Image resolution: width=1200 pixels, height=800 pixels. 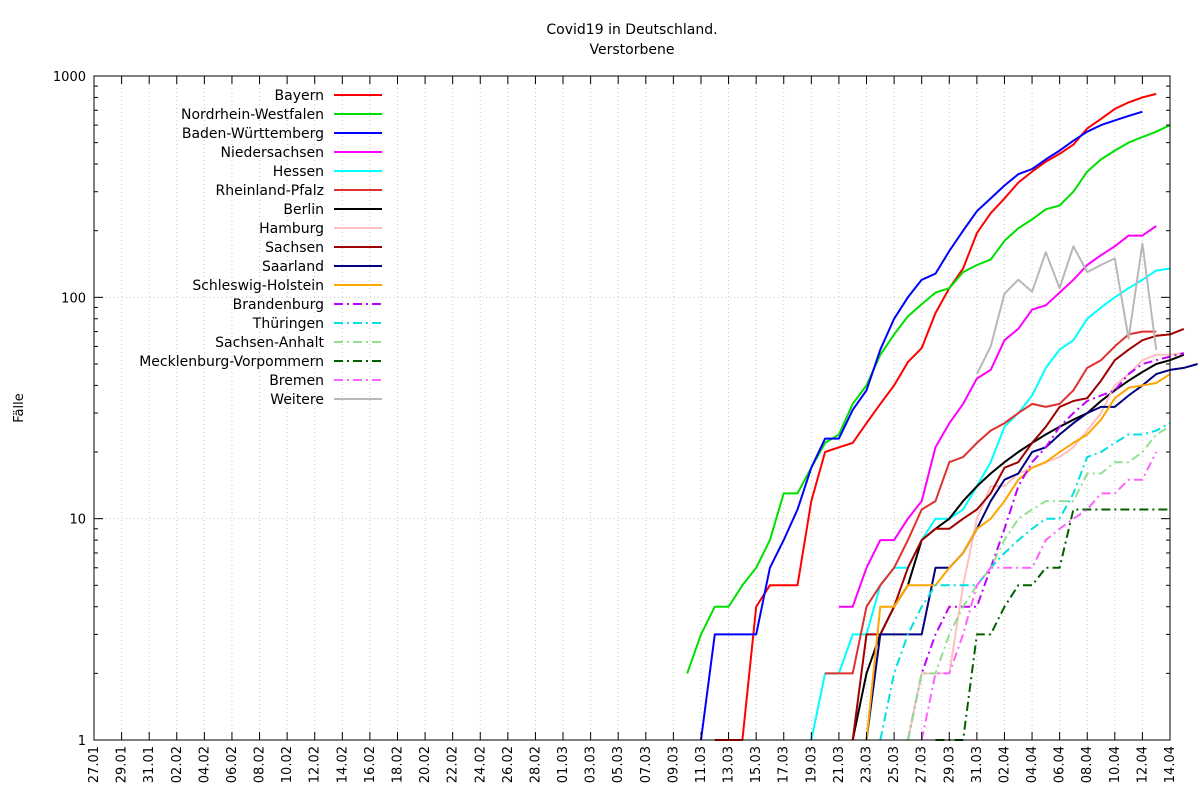 What do you see at coordinates (303, 210) in the screenshot?
I see `legend-entry-label: Berlin` at bounding box center [303, 210].